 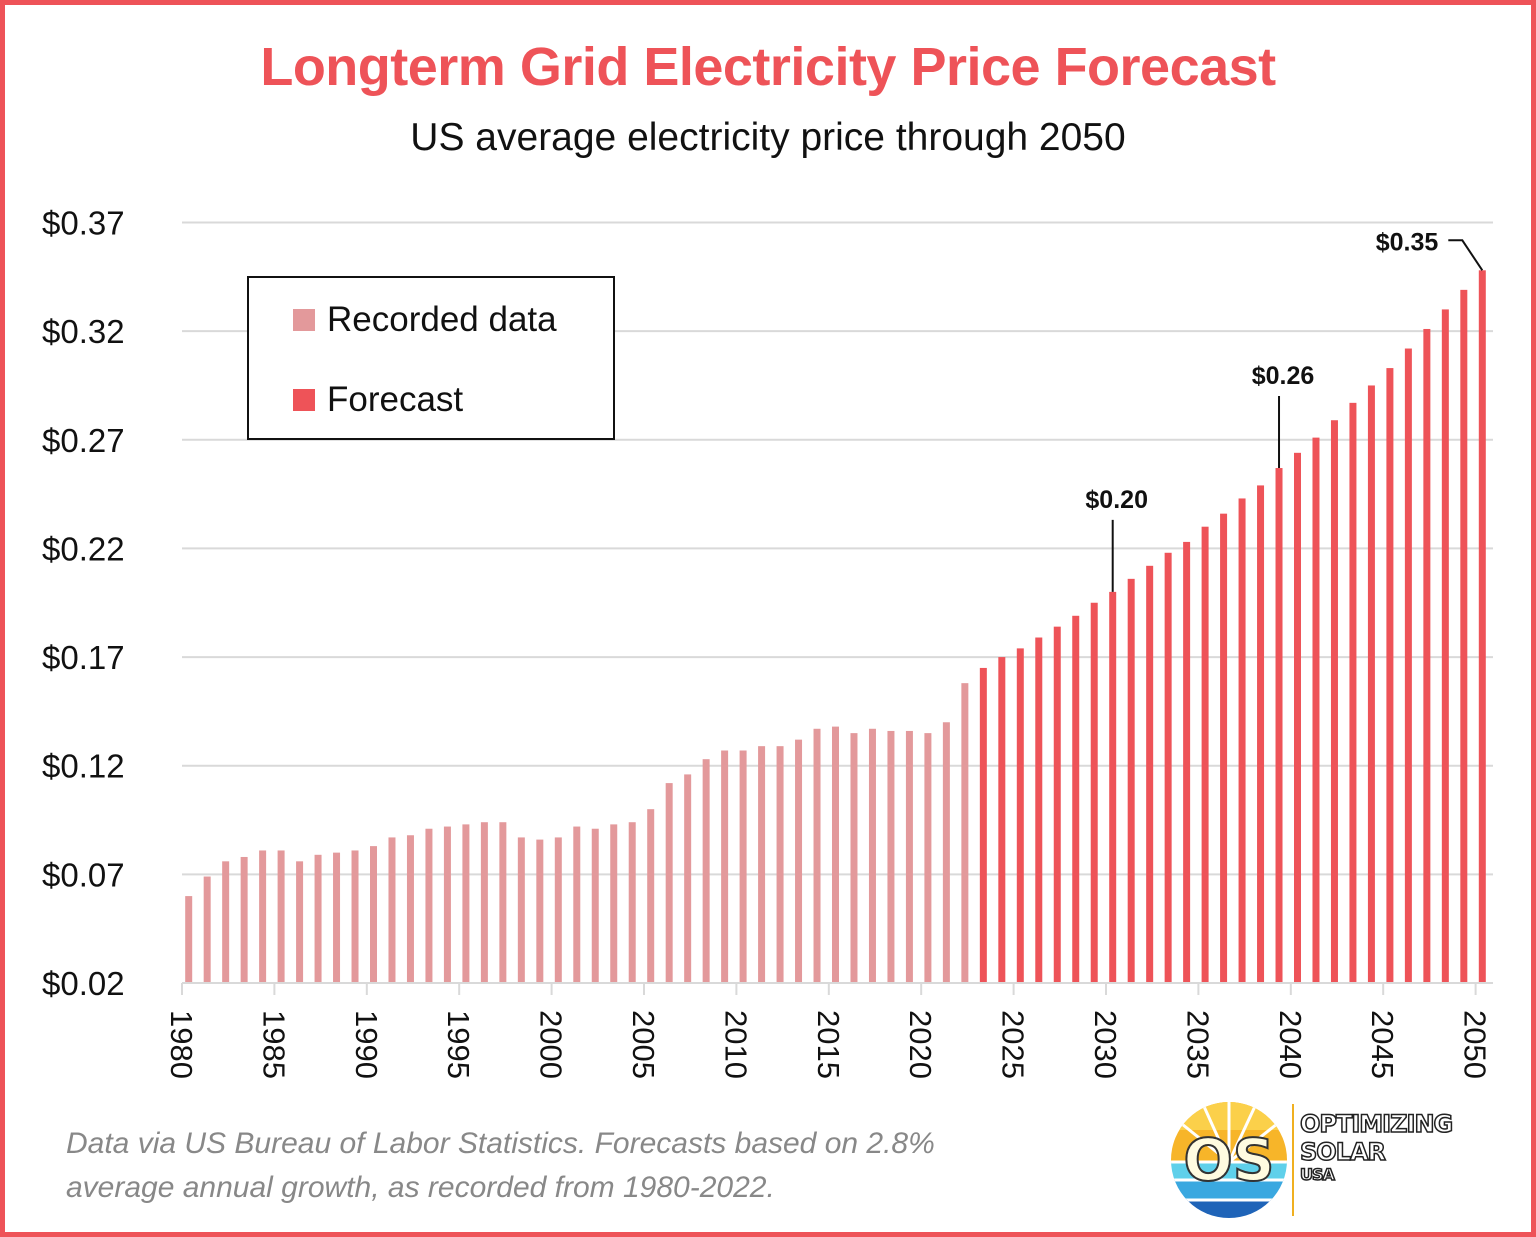 I want to click on y-tick-label: $0.12, so click(x=83, y=766).